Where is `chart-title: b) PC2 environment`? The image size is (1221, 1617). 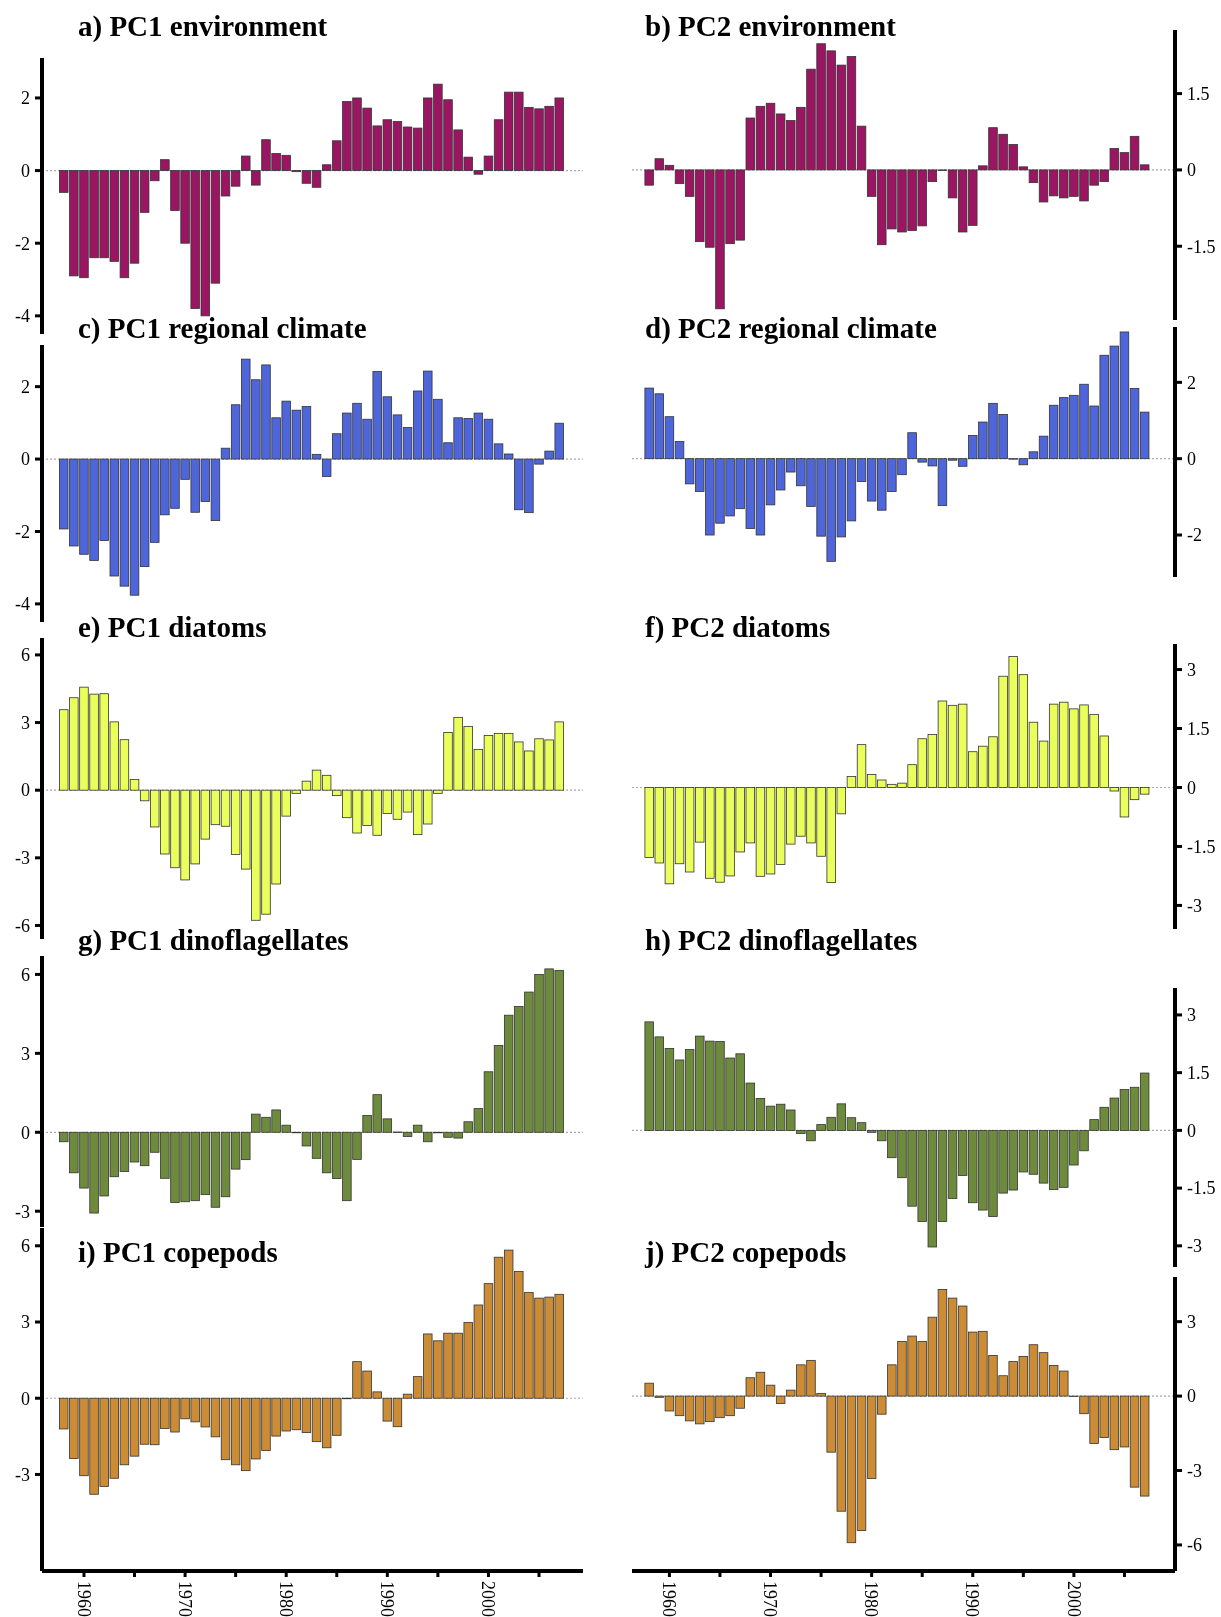
chart-title: b) PC2 environment is located at coordinates (771, 26).